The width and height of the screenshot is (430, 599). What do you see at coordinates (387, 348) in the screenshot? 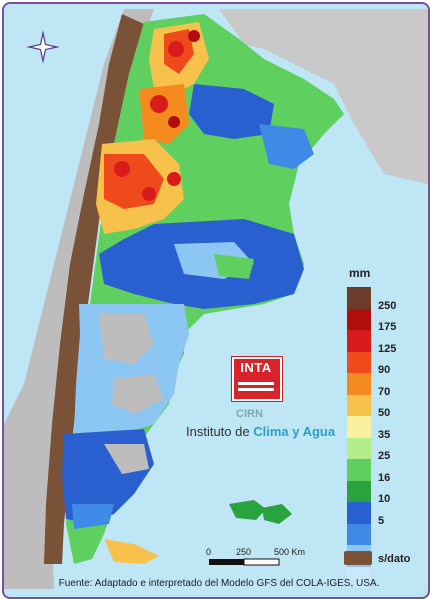
I see `legend-label: 125` at bounding box center [387, 348].